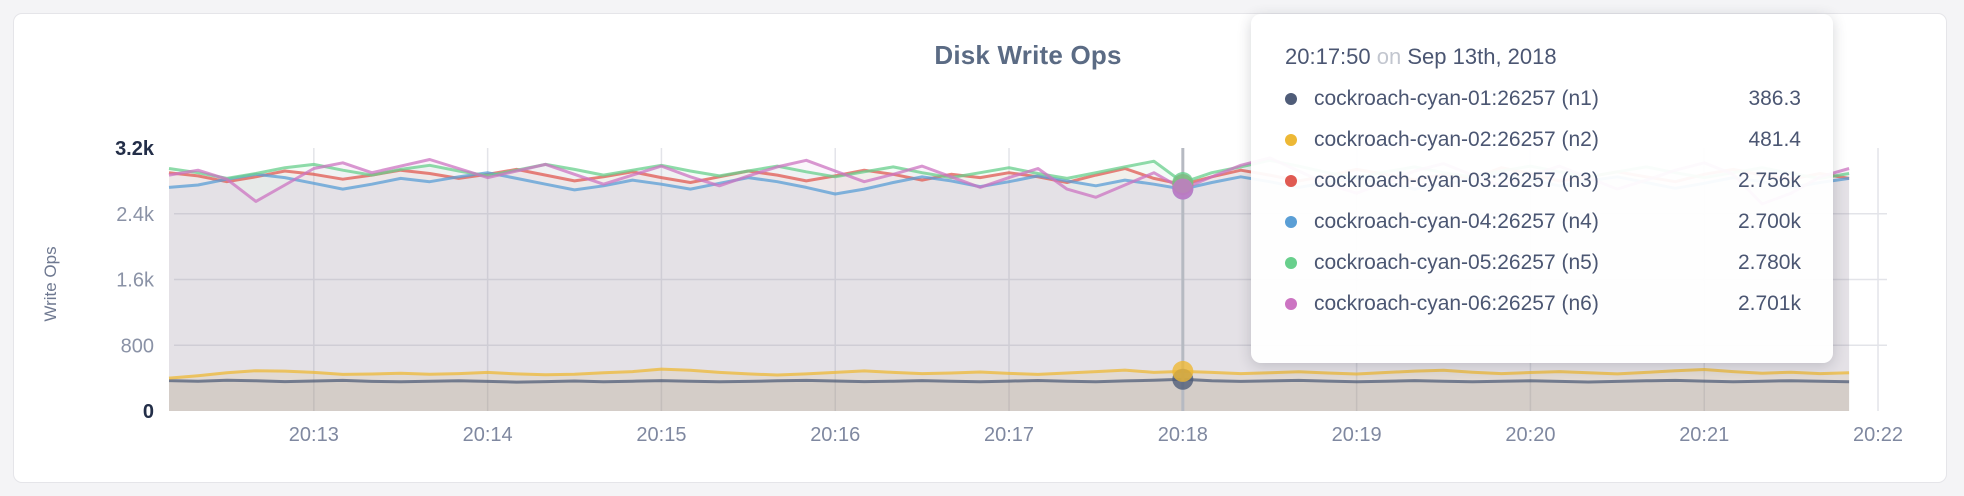  What do you see at coordinates (1183, 435) in the screenshot?
I see `x-tick-label: 20:18` at bounding box center [1183, 435].